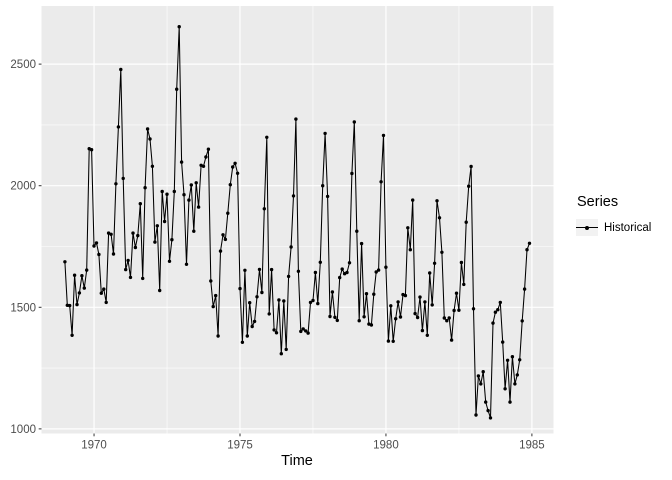 The width and height of the screenshot is (672, 480). What do you see at coordinates (386, 446) in the screenshot?
I see `x-tick-label: 1980` at bounding box center [386, 446].